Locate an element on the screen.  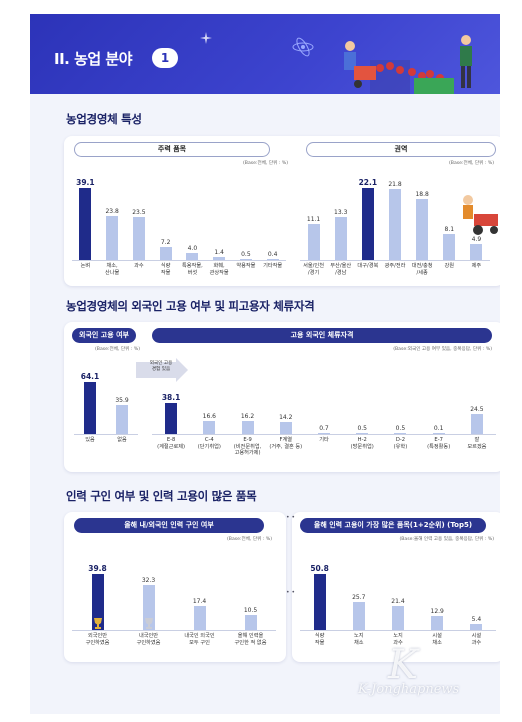
atom-icon is located at coordinates (303, 47).